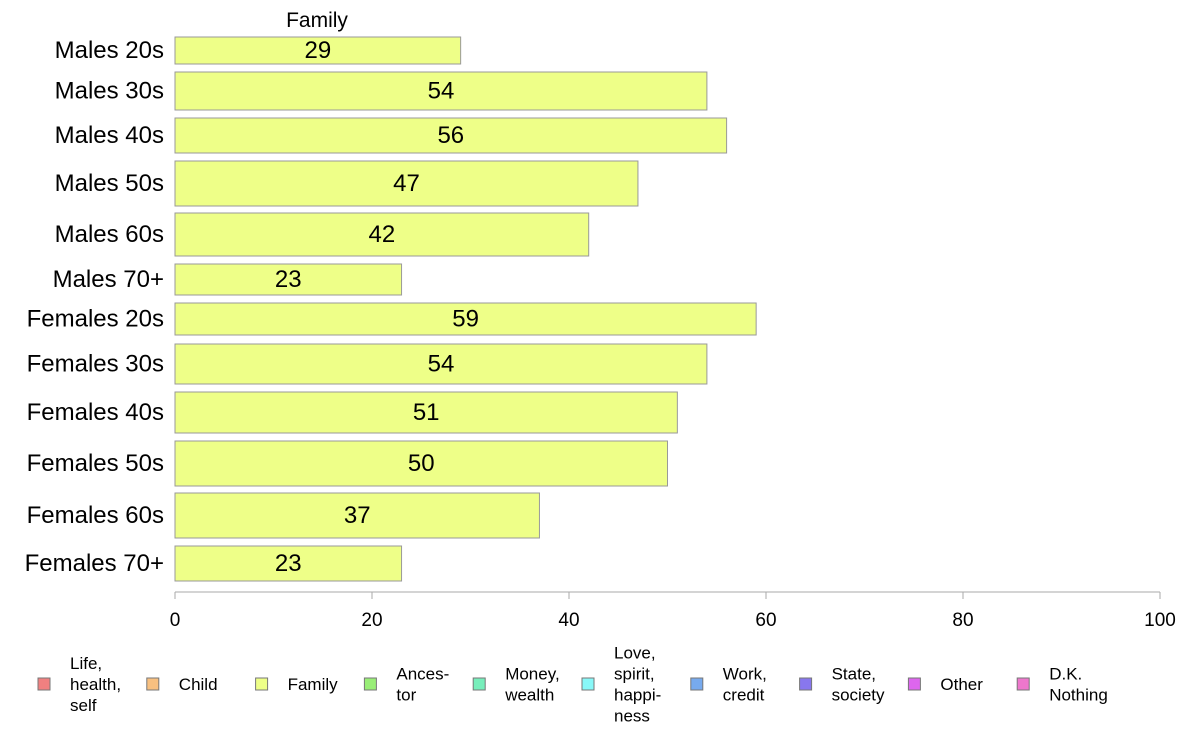 Image resolution: width=1188 pixels, height=736 pixels. What do you see at coordinates (532, 685) in the screenshot?
I see `legend-label: Money, wealth` at bounding box center [532, 685].